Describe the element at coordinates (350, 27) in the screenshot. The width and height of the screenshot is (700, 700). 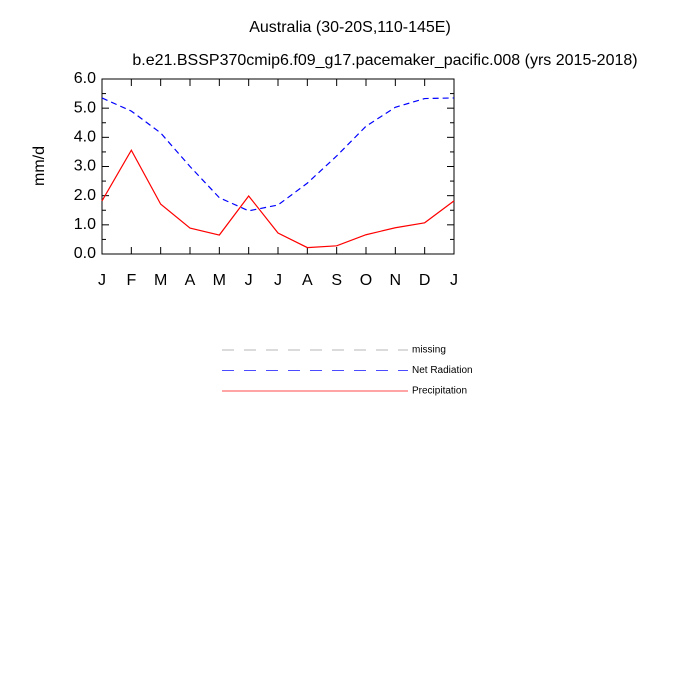
I see `chart-title: Australia (30-20S,110-145E)` at that location.